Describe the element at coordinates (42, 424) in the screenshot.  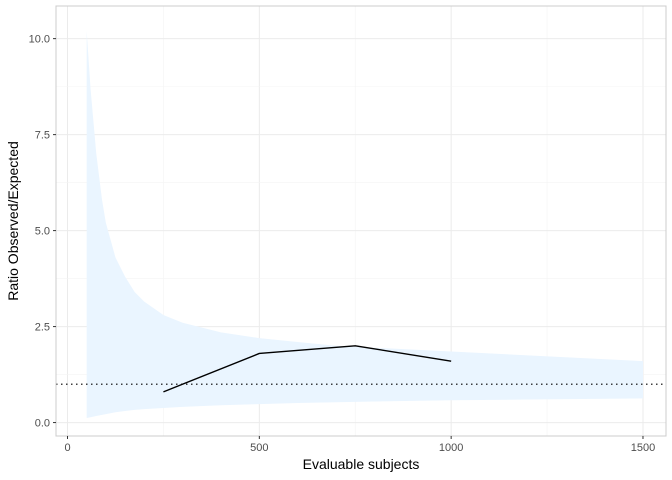
I see `y-tick-label: 0.0` at that location.